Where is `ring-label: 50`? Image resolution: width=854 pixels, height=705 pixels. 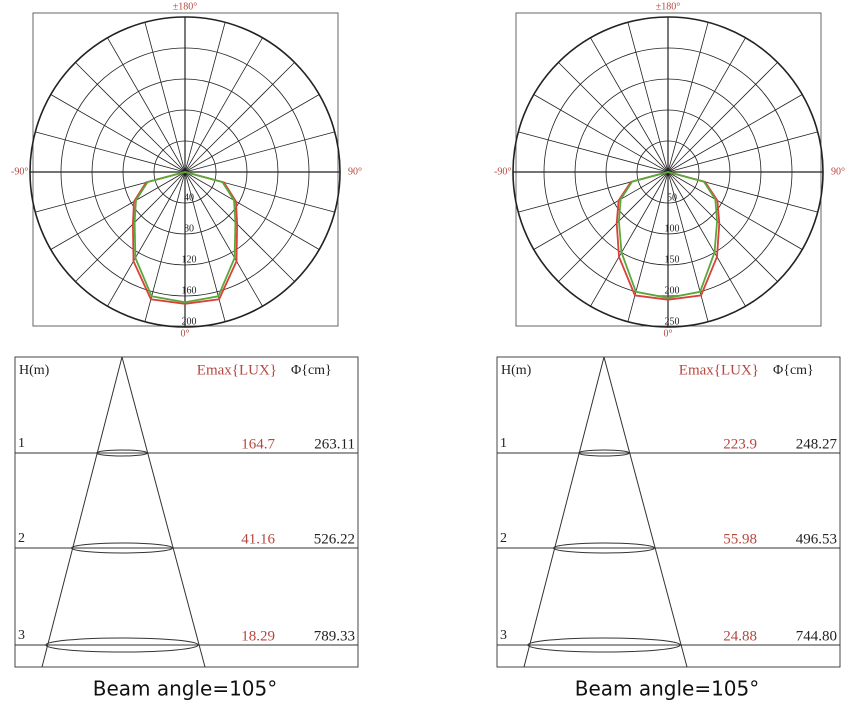
ring-label: 50 is located at coordinates (672, 197).